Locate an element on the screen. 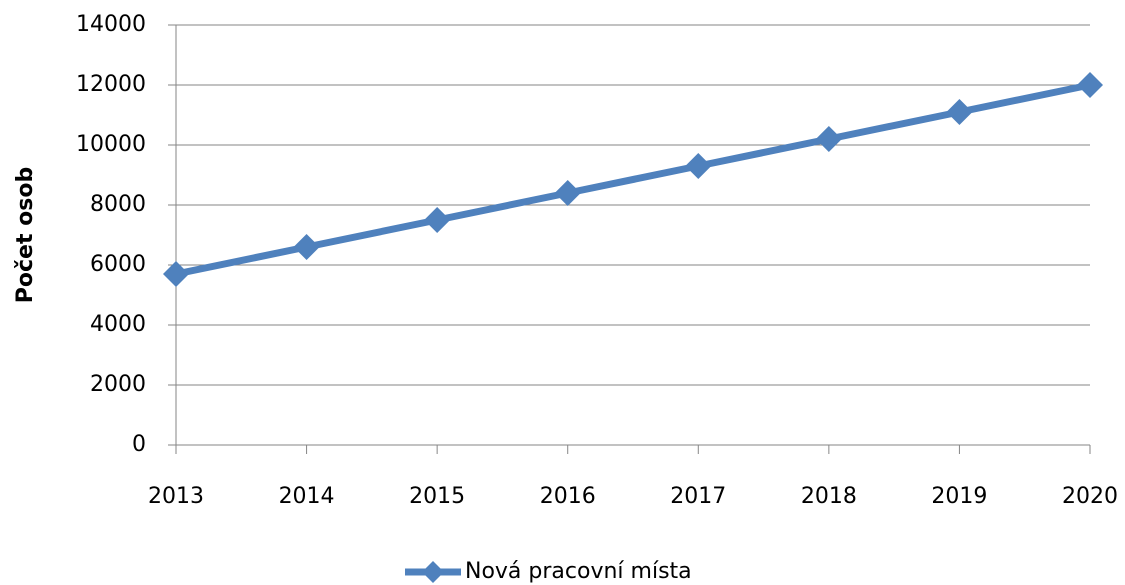 The width and height of the screenshot is (1125, 585). x-tick-label: 2018 is located at coordinates (829, 496).